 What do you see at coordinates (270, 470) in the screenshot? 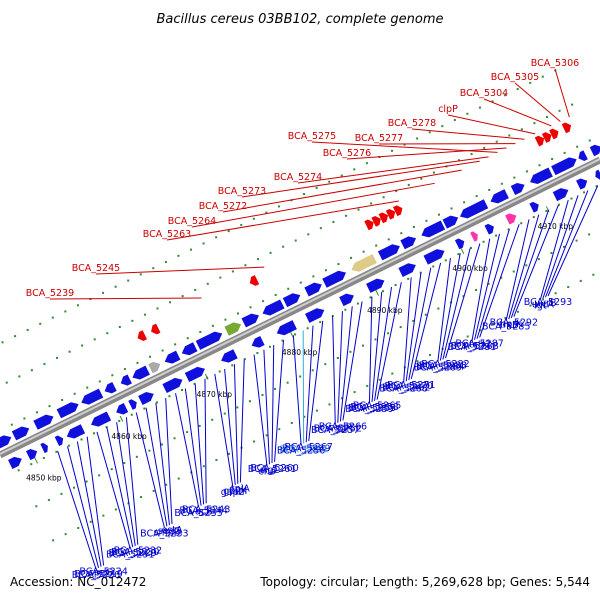
I see `gene-label: sigL` at bounding box center [270, 470].